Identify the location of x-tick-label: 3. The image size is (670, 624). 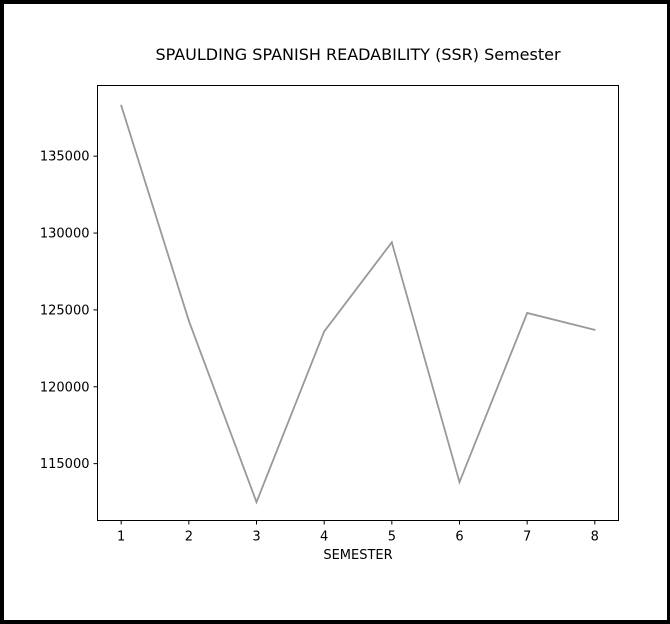
(256, 537).